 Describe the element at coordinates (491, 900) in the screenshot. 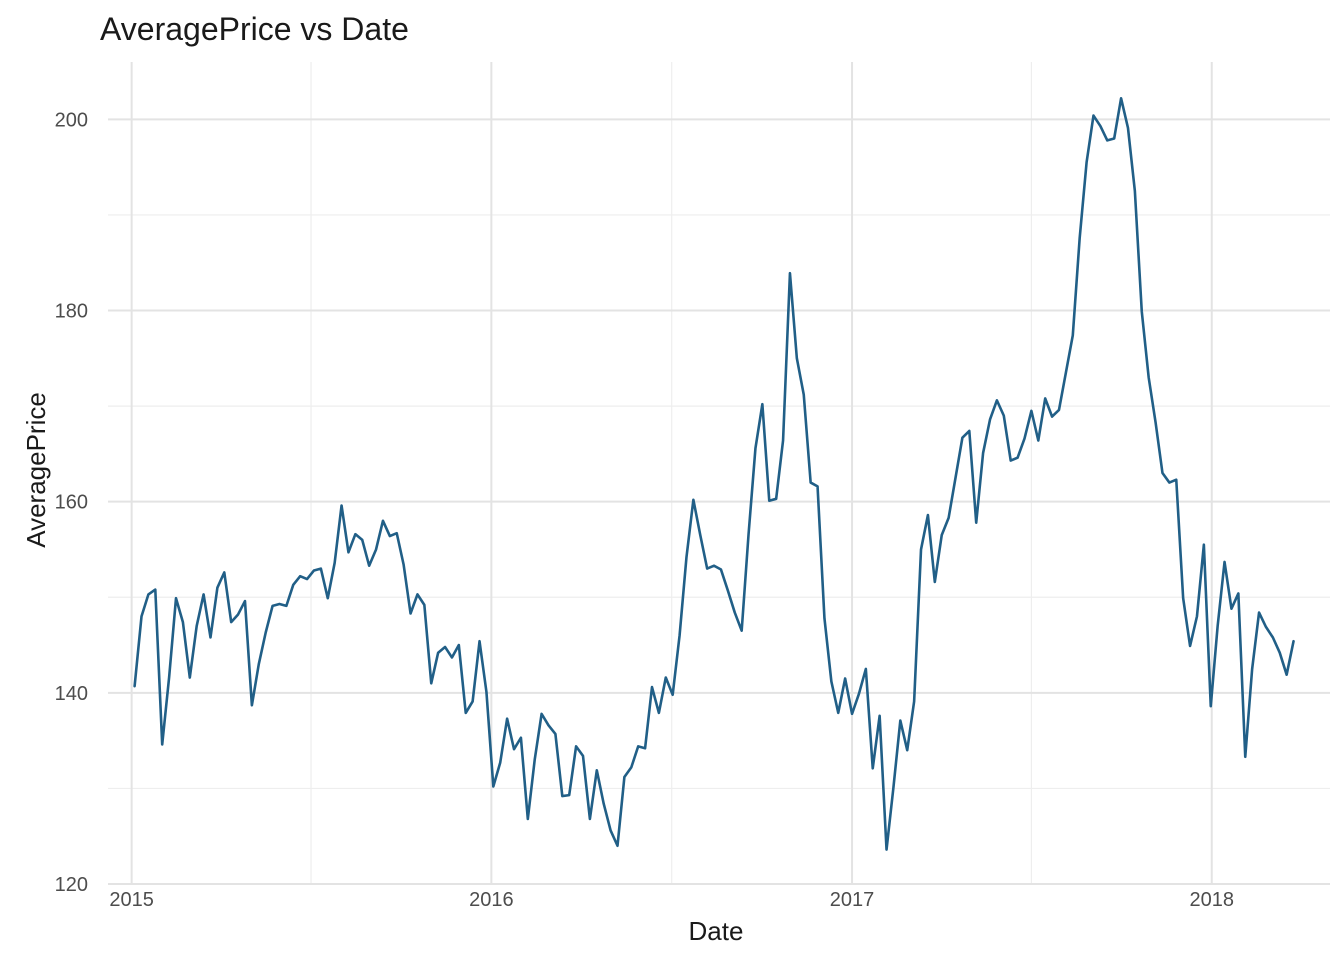

I see `x-tick-label: 2016` at that location.